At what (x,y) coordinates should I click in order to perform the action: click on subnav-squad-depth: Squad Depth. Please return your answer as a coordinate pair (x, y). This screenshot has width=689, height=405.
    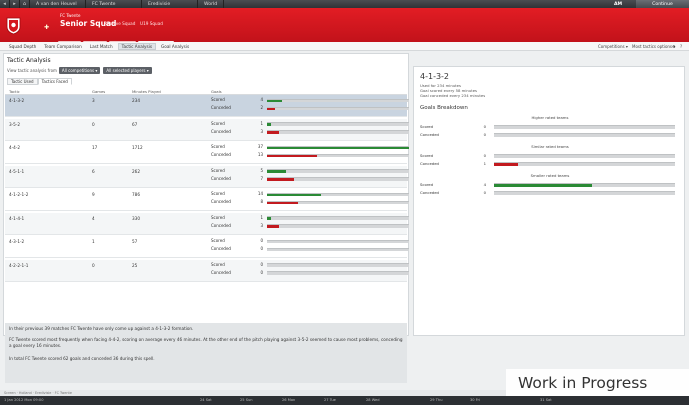
    Looking at the image, I should click on (23, 46).